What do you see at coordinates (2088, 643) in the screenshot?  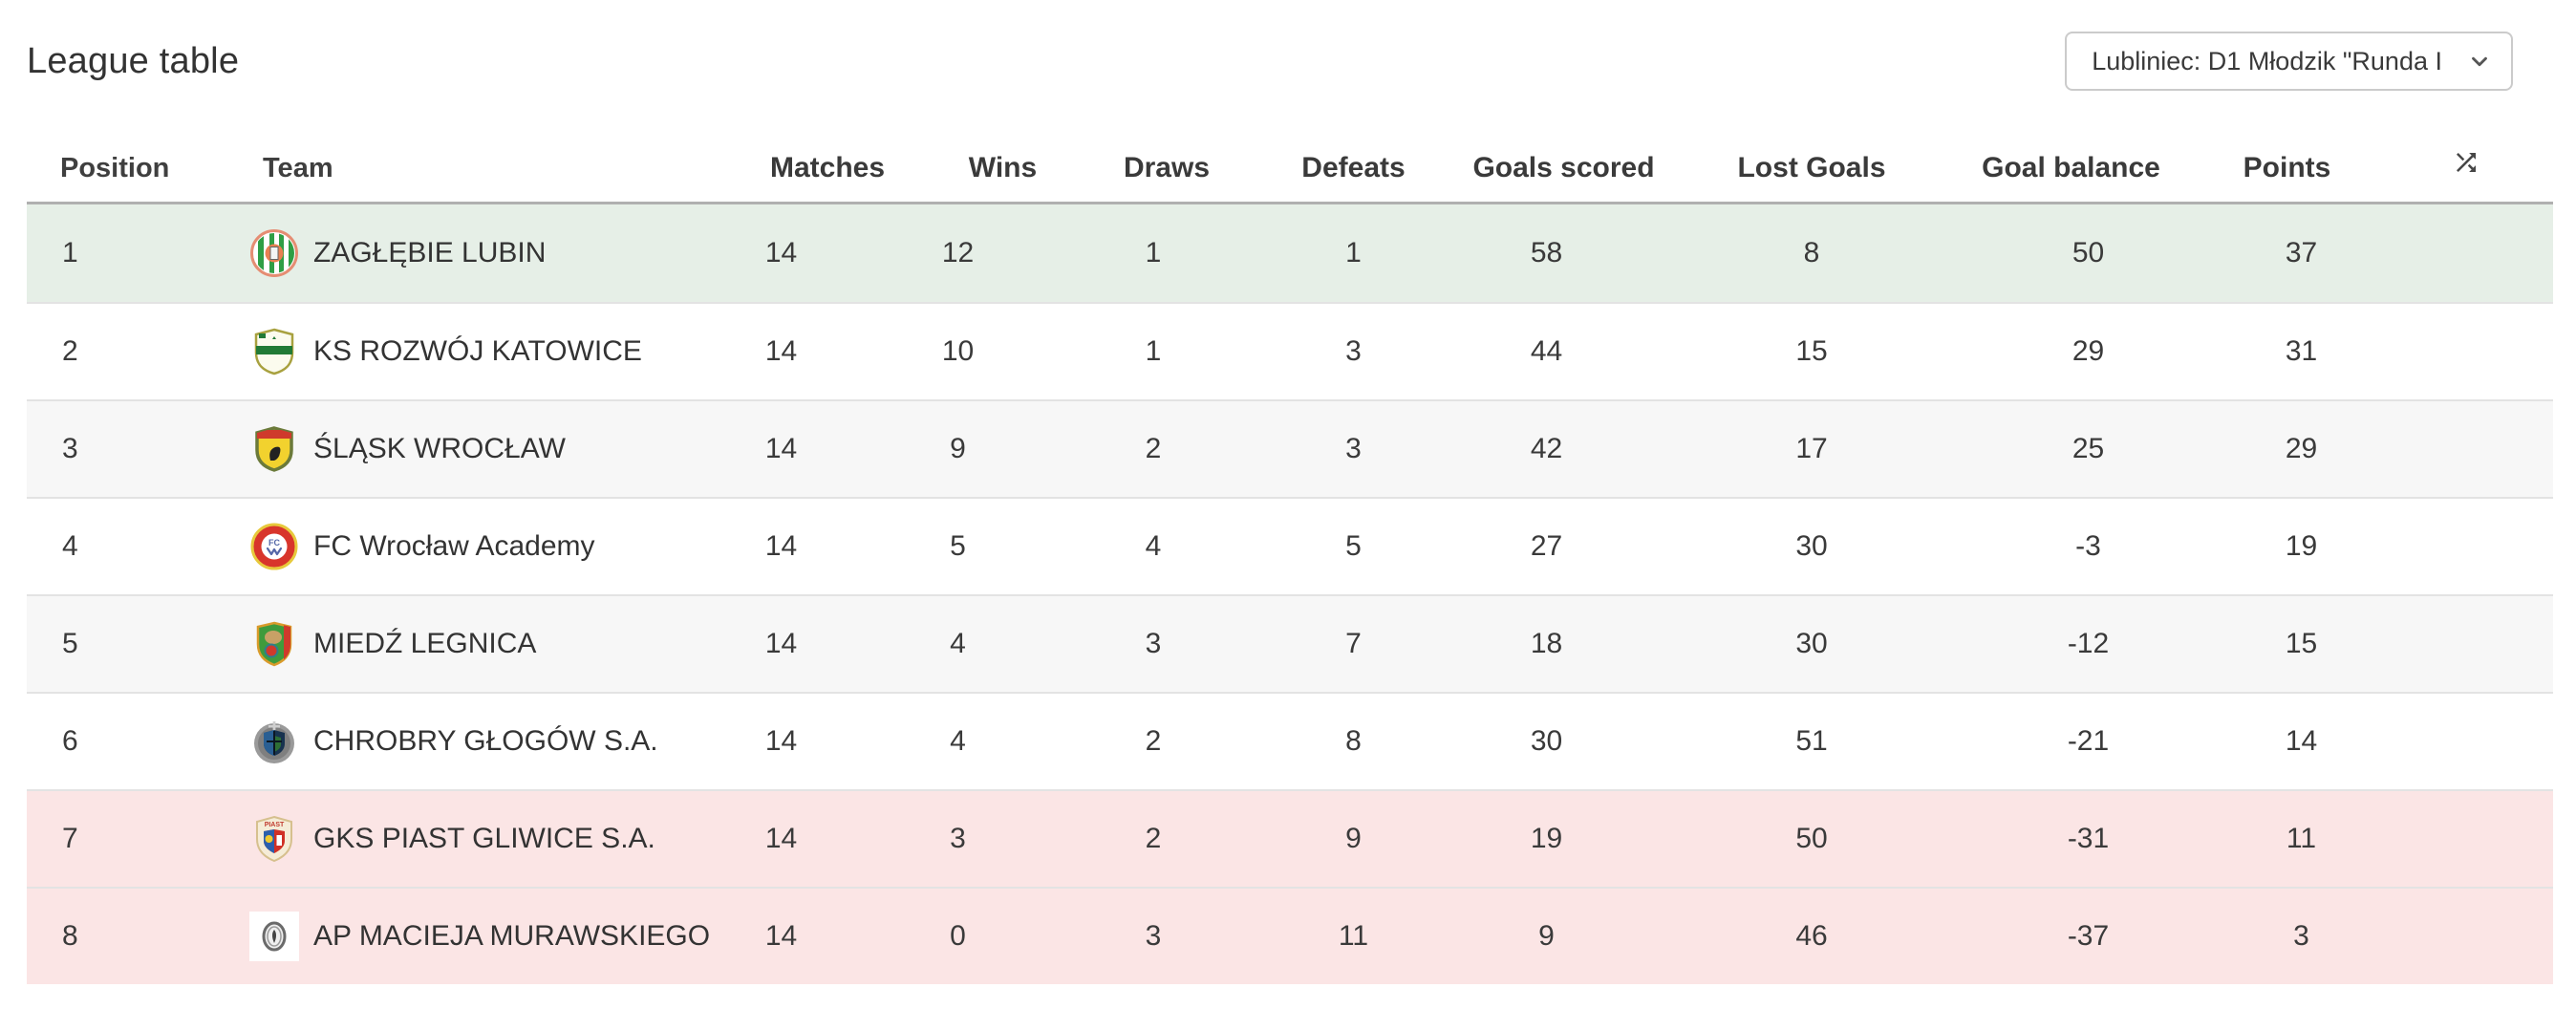 I see `goal-balance-cell: -12` at bounding box center [2088, 643].